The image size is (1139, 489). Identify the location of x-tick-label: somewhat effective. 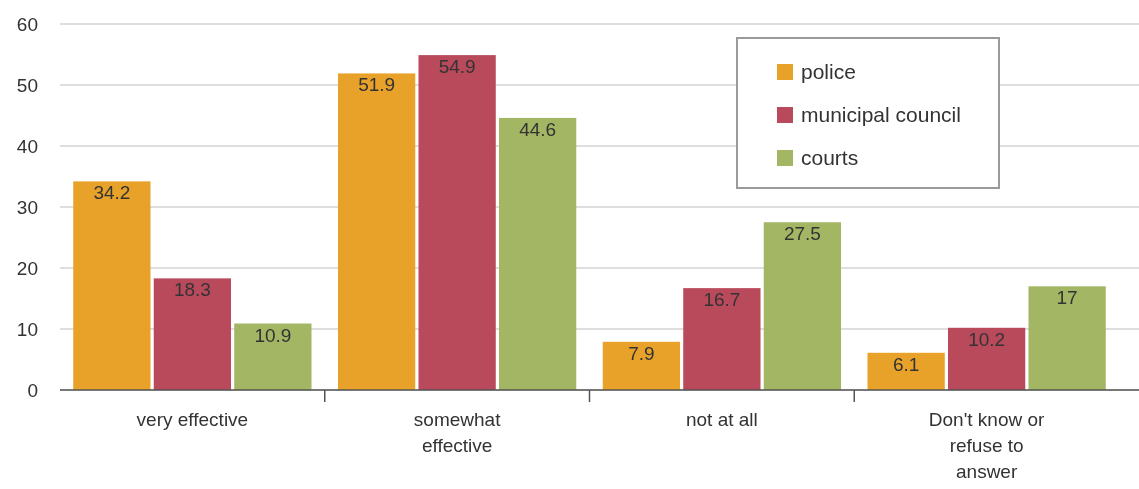
(457, 432).